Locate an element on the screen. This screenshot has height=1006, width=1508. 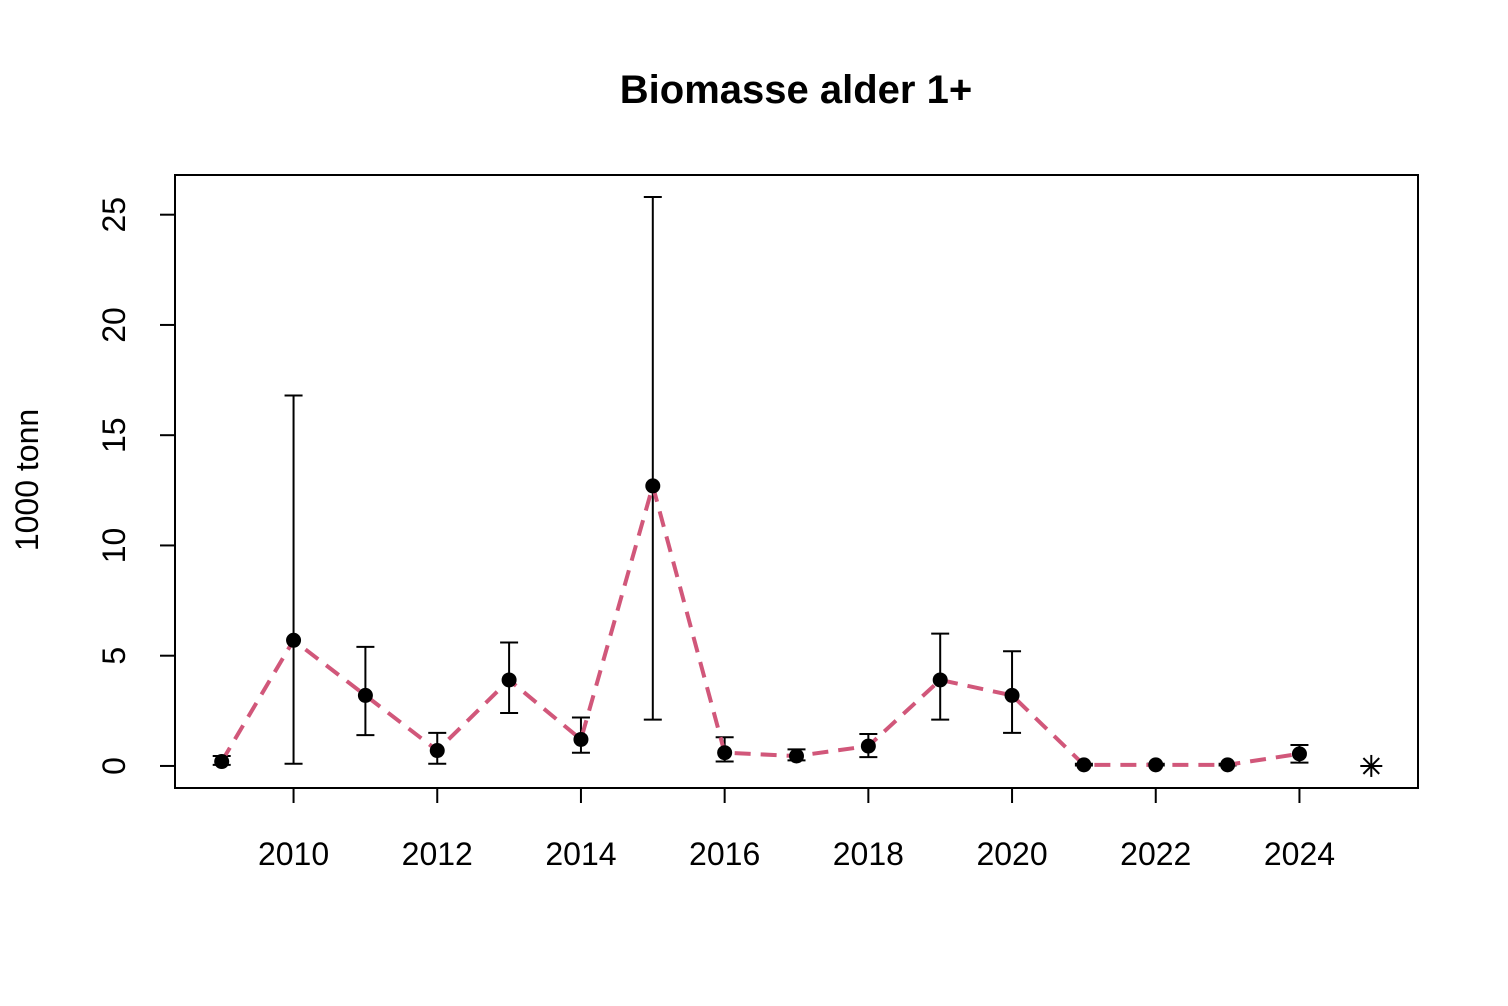
y-tick-label: 5 is located at coordinates (114, 656).